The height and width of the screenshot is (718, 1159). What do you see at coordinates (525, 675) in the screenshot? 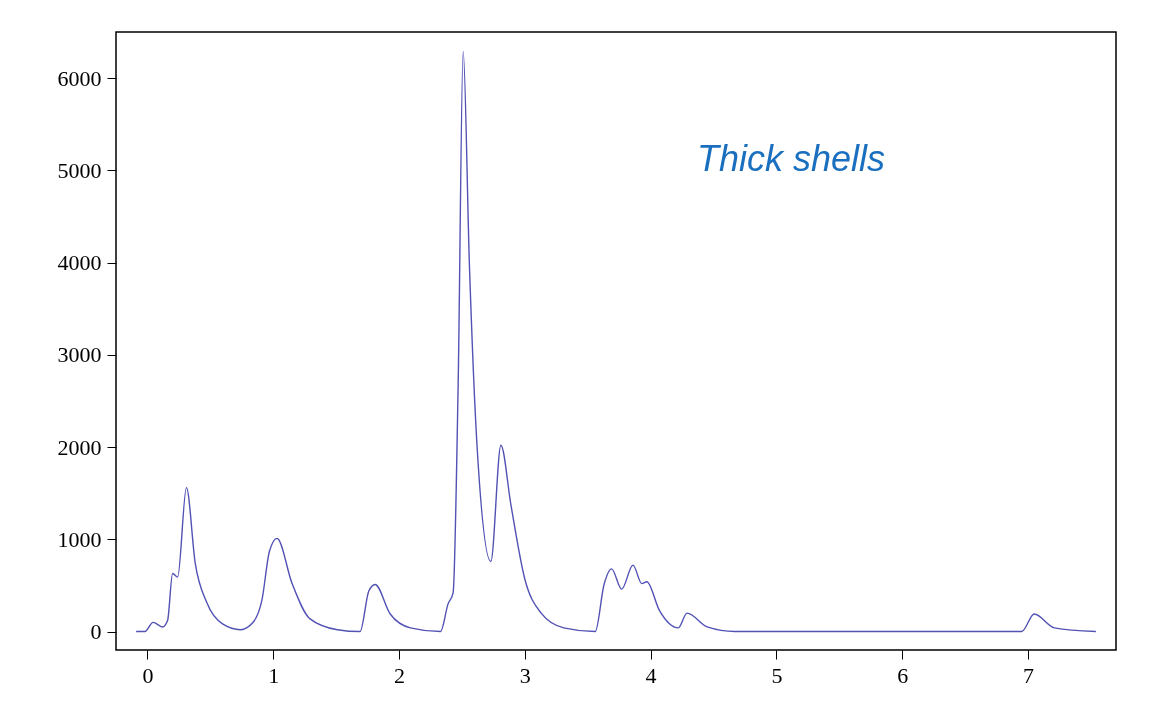
I see `x-tick-label: 3` at bounding box center [525, 675].